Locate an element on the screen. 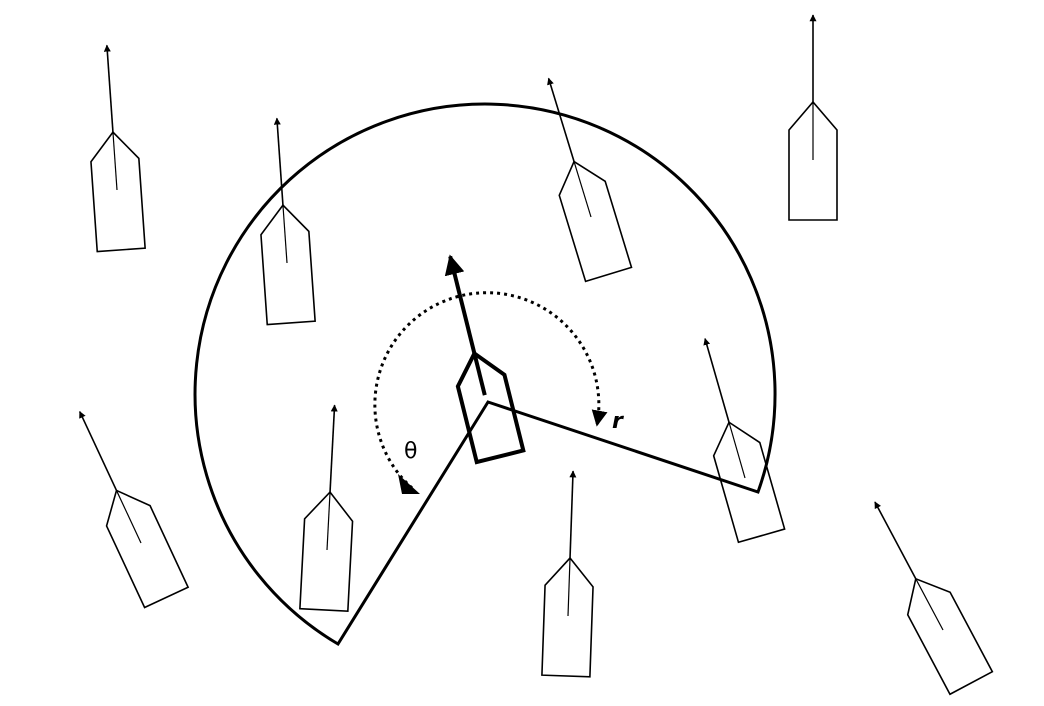 This screenshot has height=706, width=1044. r-label: r is located at coordinates (618, 421).